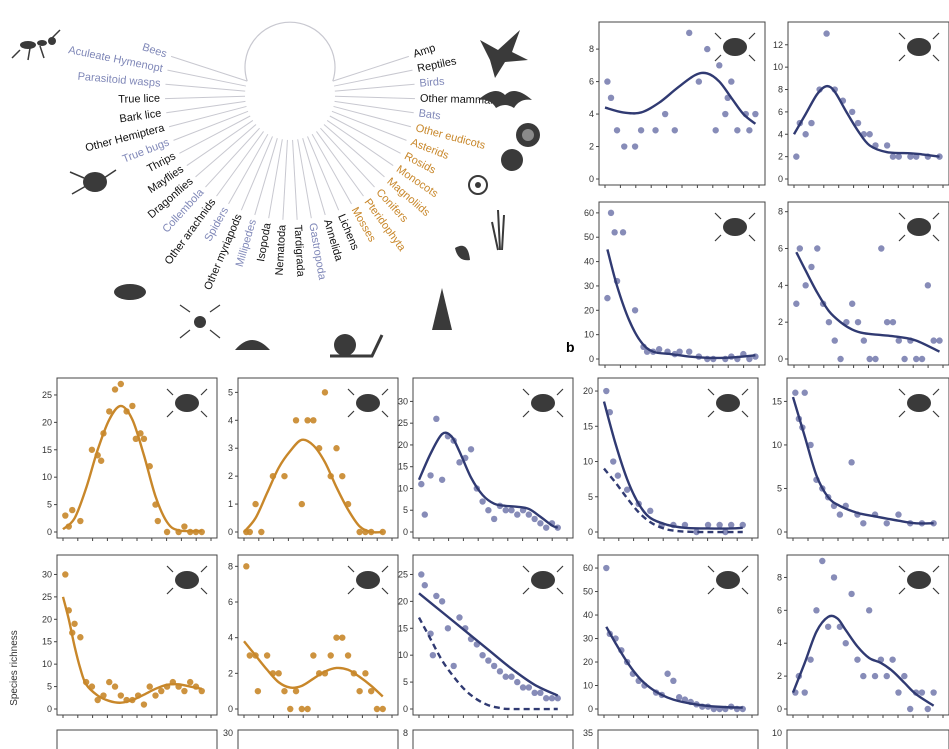  Describe the element at coordinates (368, 403) in the screenshot. I see `moss-icon` at that location.